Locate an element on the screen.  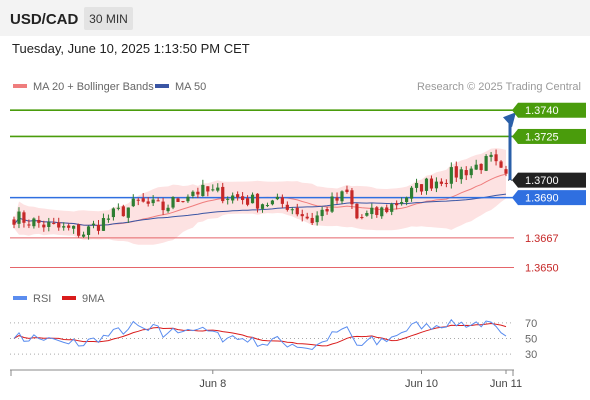
x-tick-label: Jun 8 is located at coordinates (212, 384).